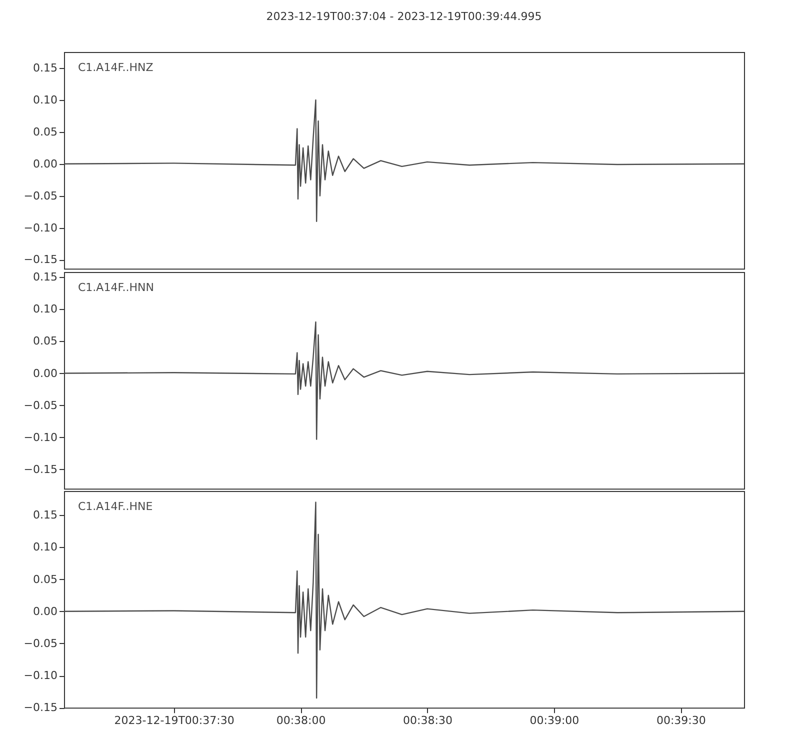 The image size is (800, 750). What do you see at coordinates (116, 287) in the screenshot?
I see `text: C1.A14F..HNN` at bounding box center [116, 287].